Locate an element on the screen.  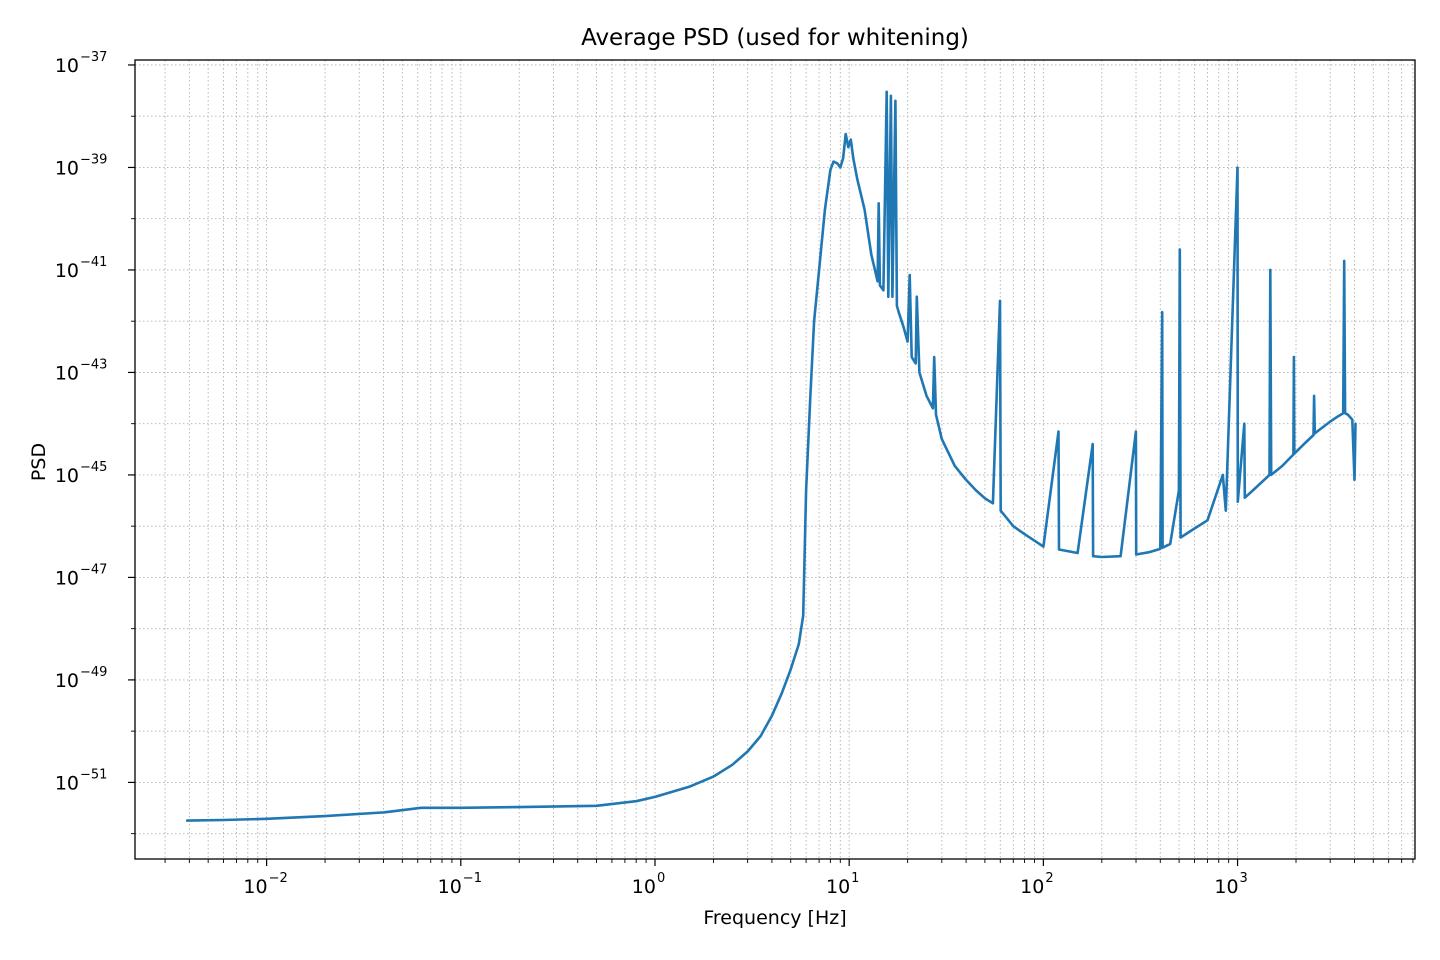
y-tick-exponent: −39 is located at coordinates (93, 159).